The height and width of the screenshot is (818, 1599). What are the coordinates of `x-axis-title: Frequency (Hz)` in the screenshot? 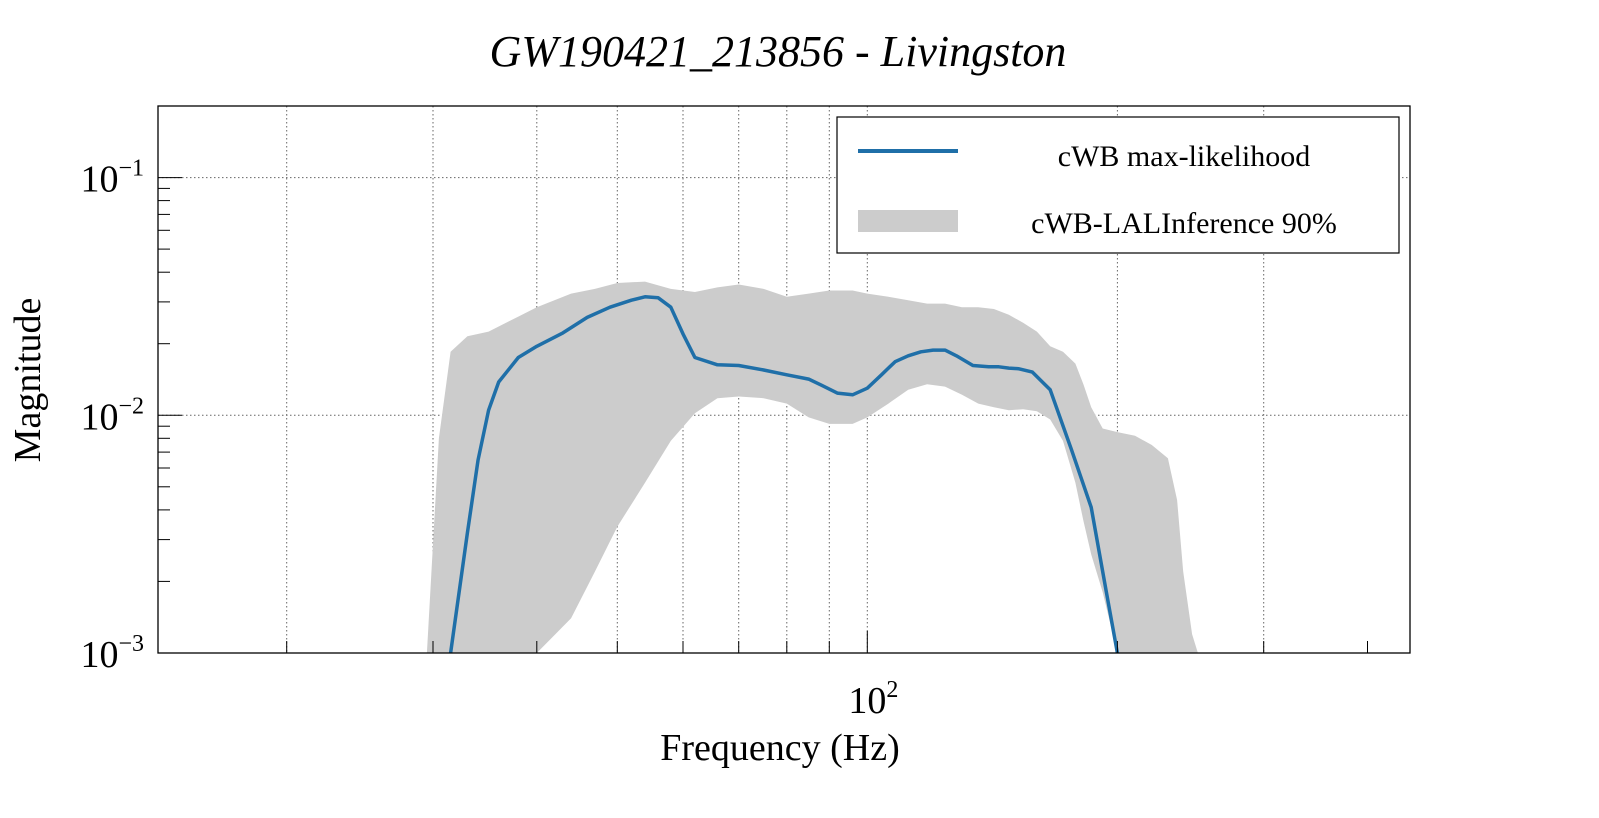 It's located at (780, 748).